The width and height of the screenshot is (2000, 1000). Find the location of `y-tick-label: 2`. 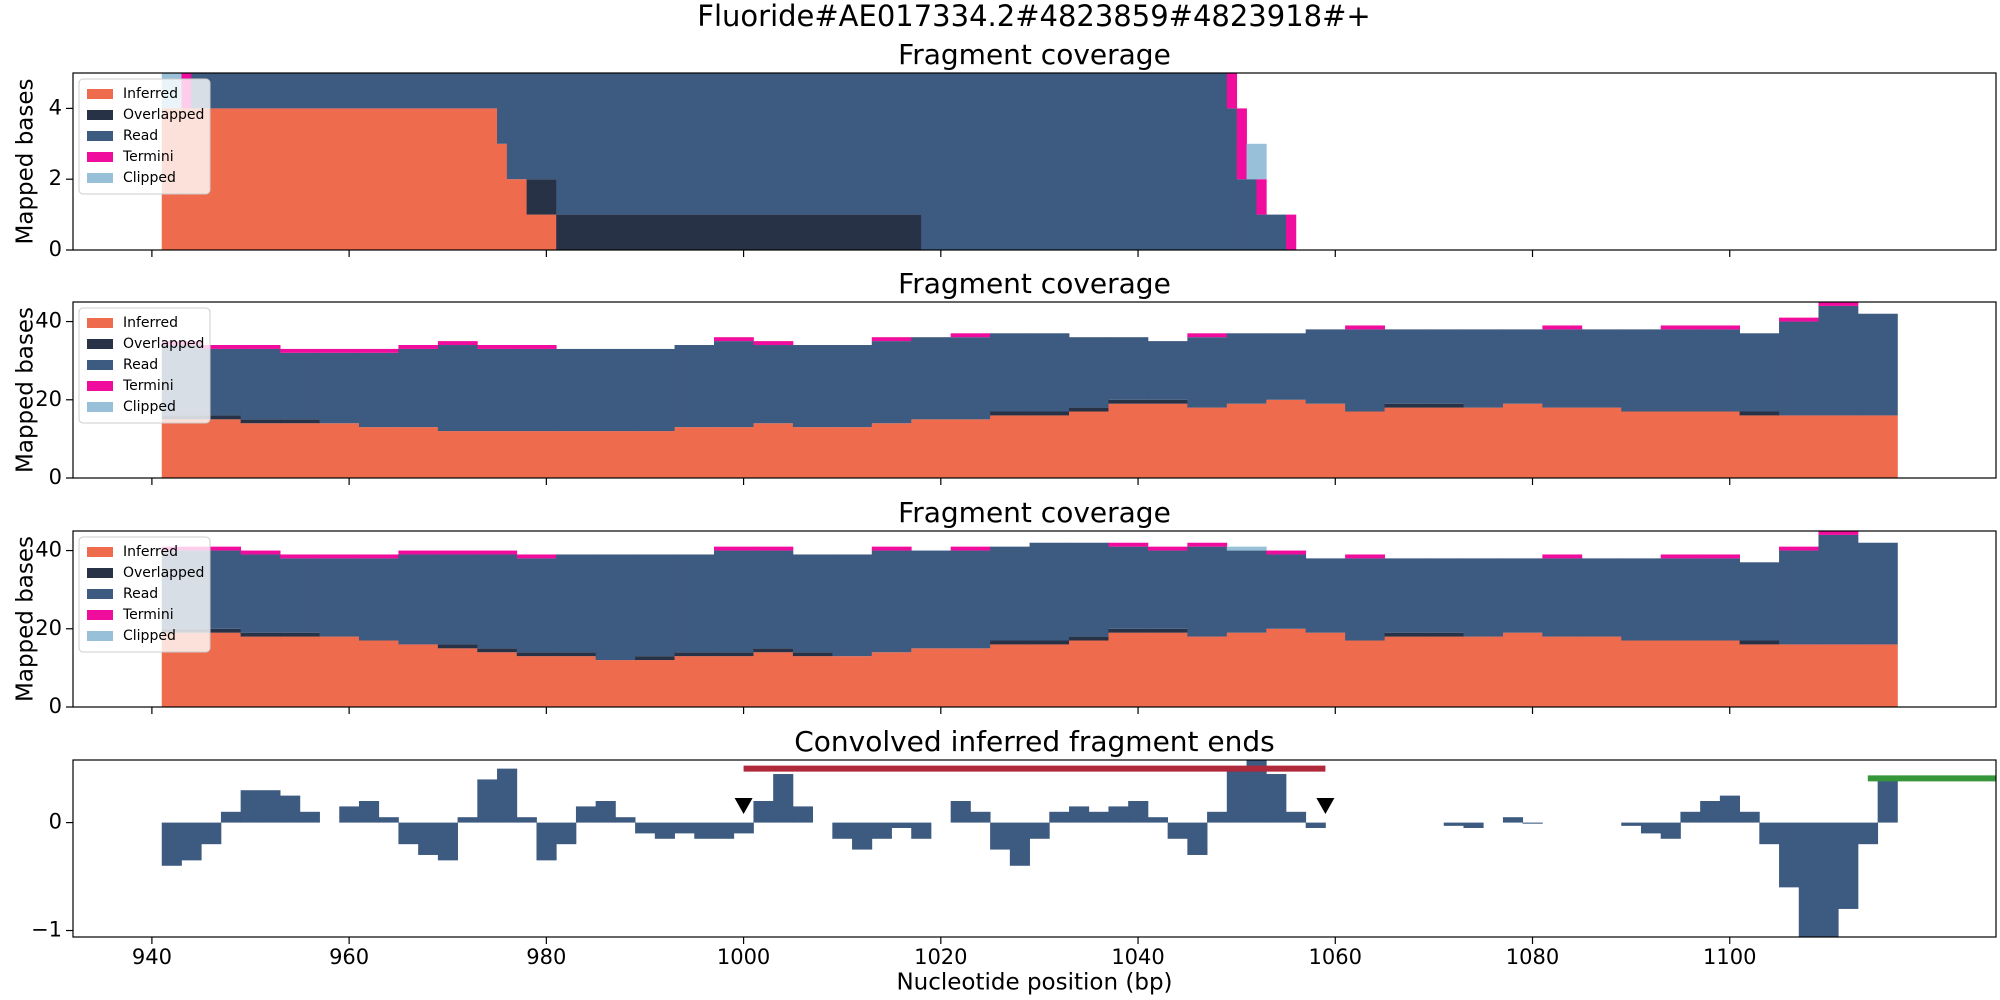

y-tick-label: 2 is located at coordinates (55, 178).